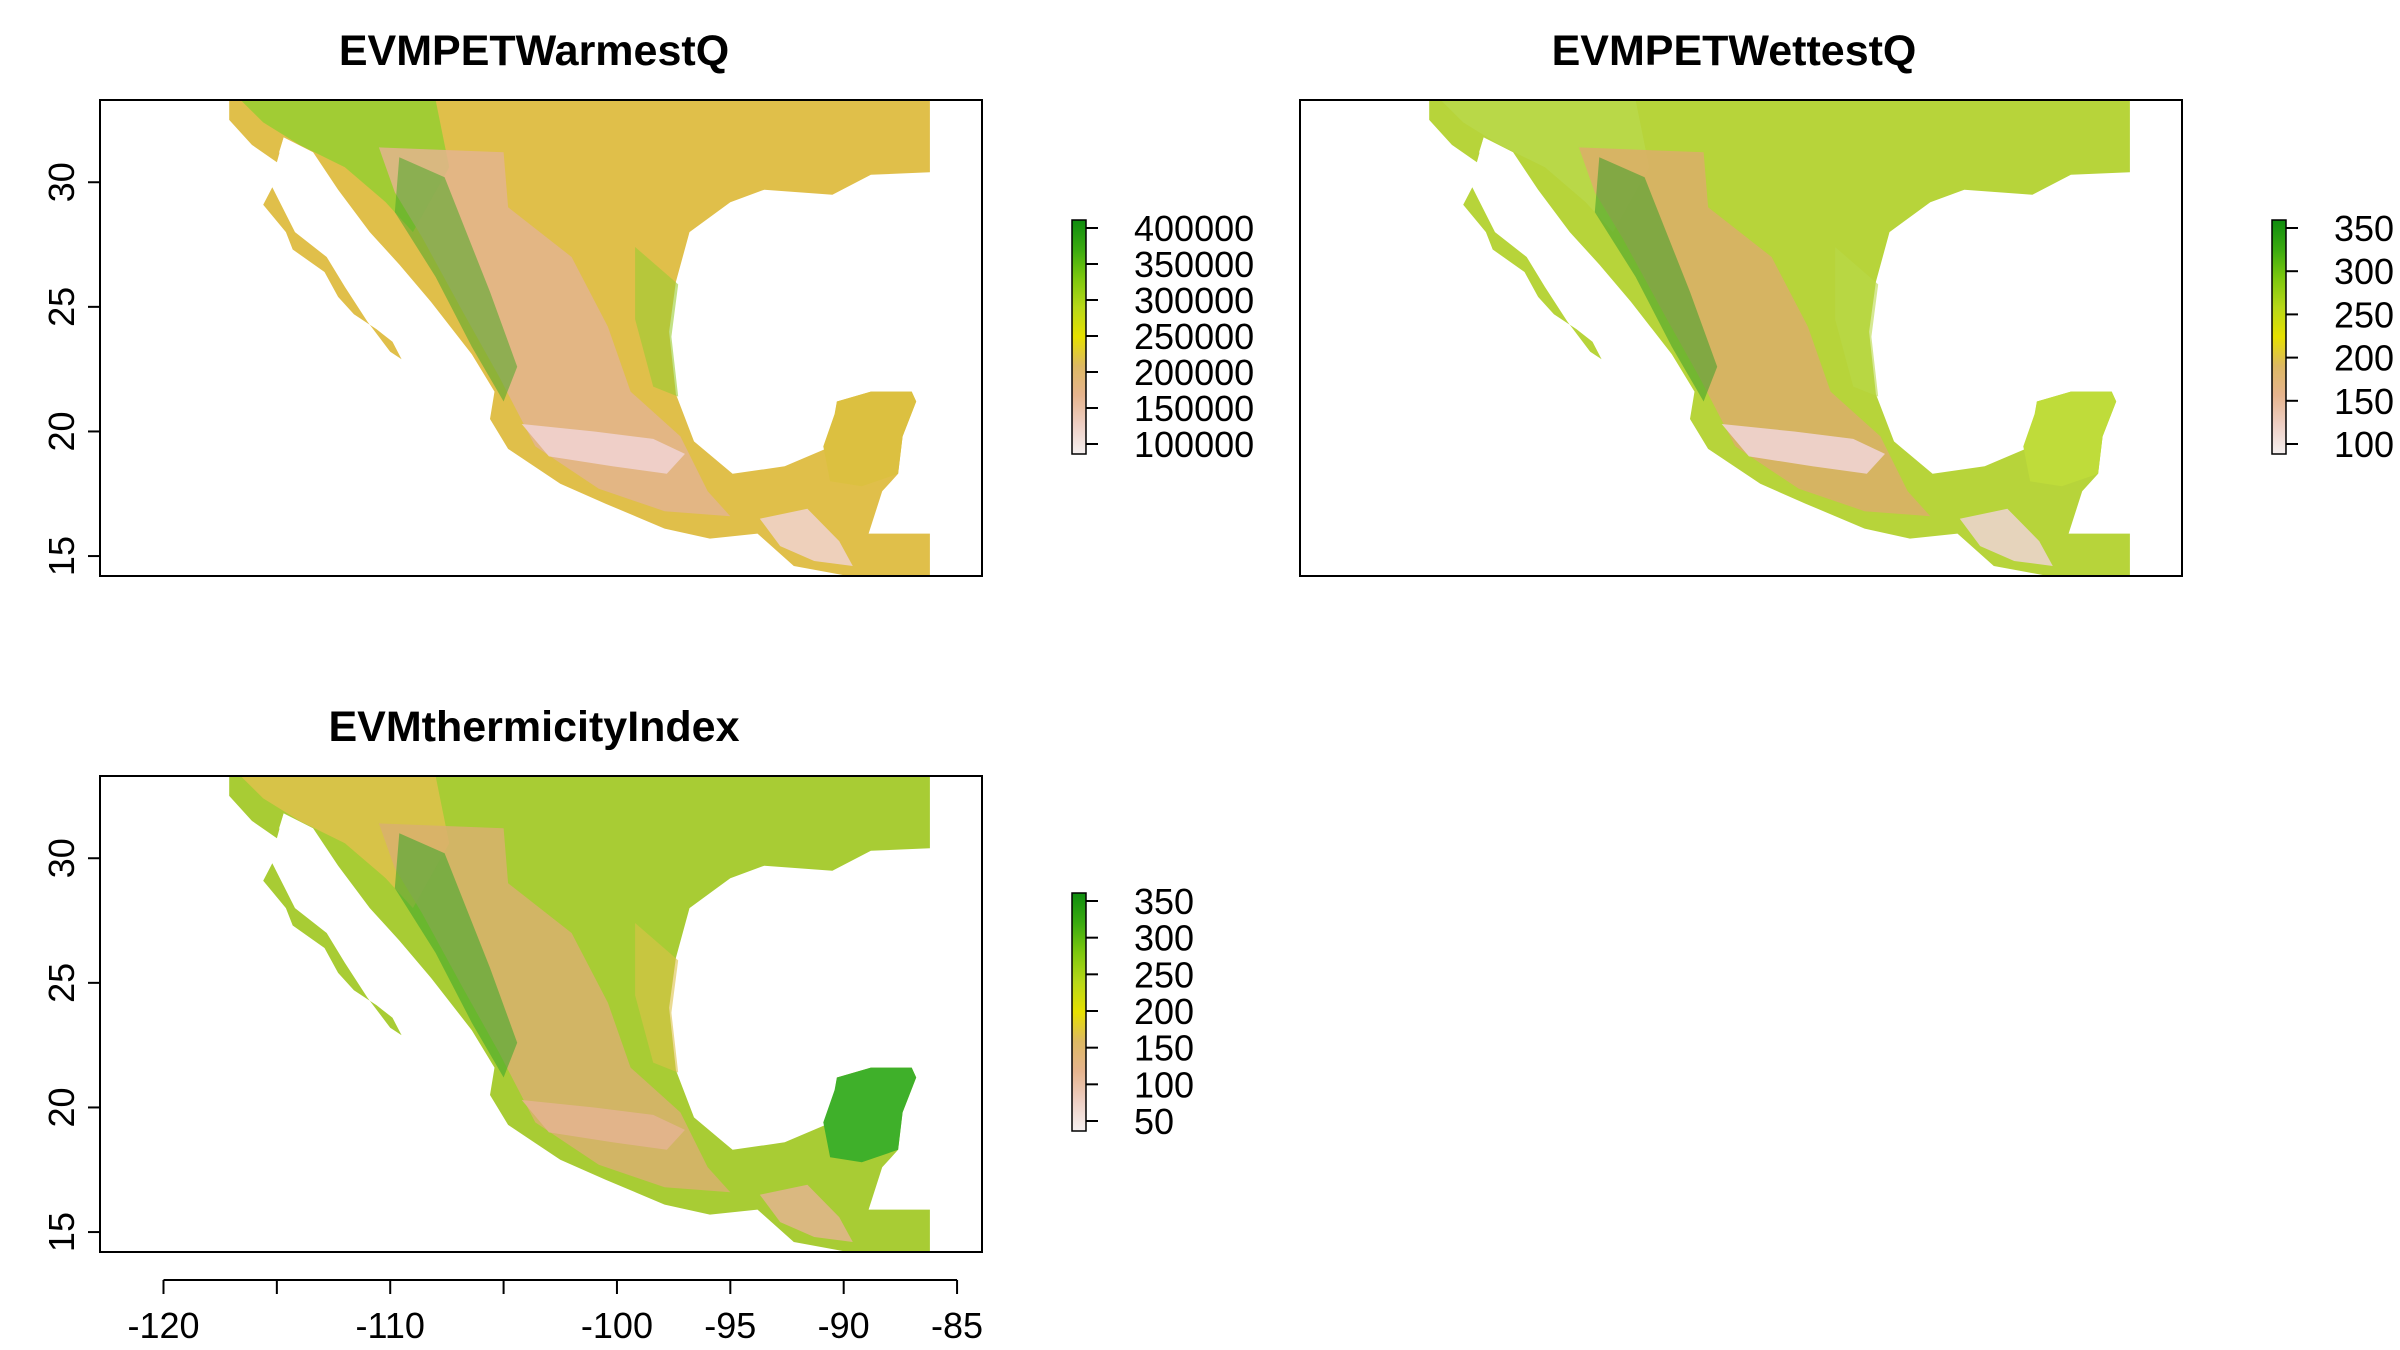 This screenshot has width=2400, height=1350. What do you see at coordinates (1194, 372) in the screenshot?
I see `legend-label: 200000` at bounding box center [1194, 372].